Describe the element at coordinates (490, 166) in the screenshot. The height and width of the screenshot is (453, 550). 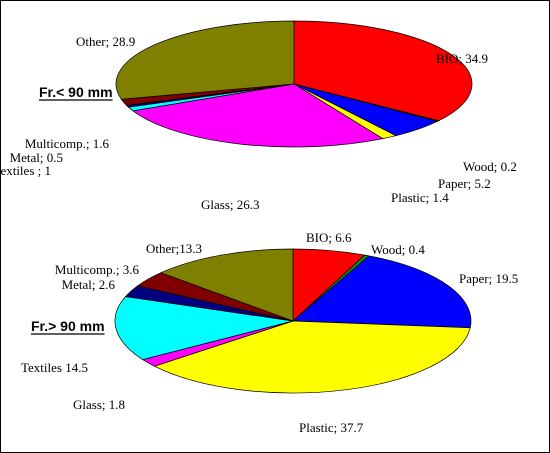
I see `label-wood: Wood; 0.2` at that location.